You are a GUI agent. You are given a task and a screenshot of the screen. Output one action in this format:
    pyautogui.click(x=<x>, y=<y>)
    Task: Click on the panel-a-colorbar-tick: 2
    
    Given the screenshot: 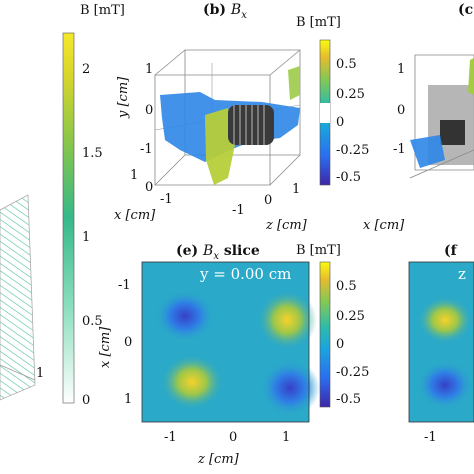 What is the action you would take?
    pyautogui.click(x=86, y=69)
    